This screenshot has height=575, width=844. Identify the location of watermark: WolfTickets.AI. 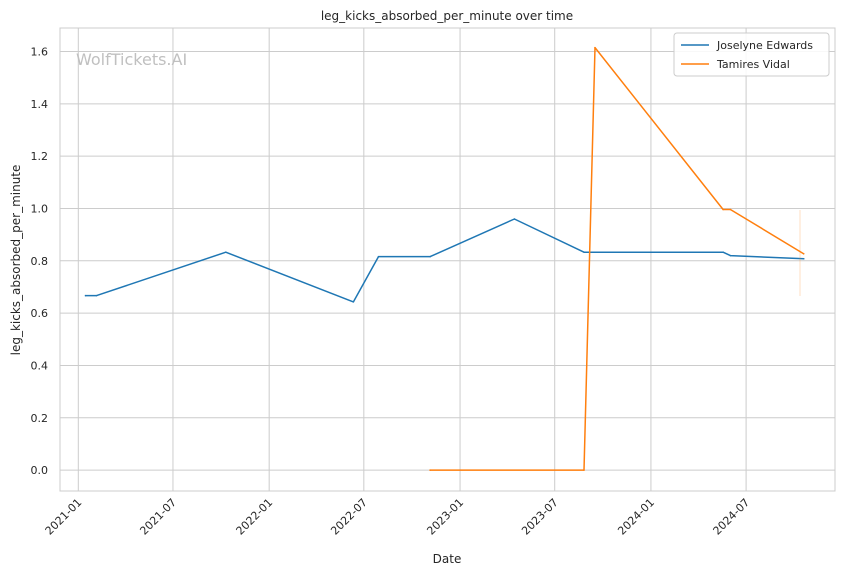
(131, 59).